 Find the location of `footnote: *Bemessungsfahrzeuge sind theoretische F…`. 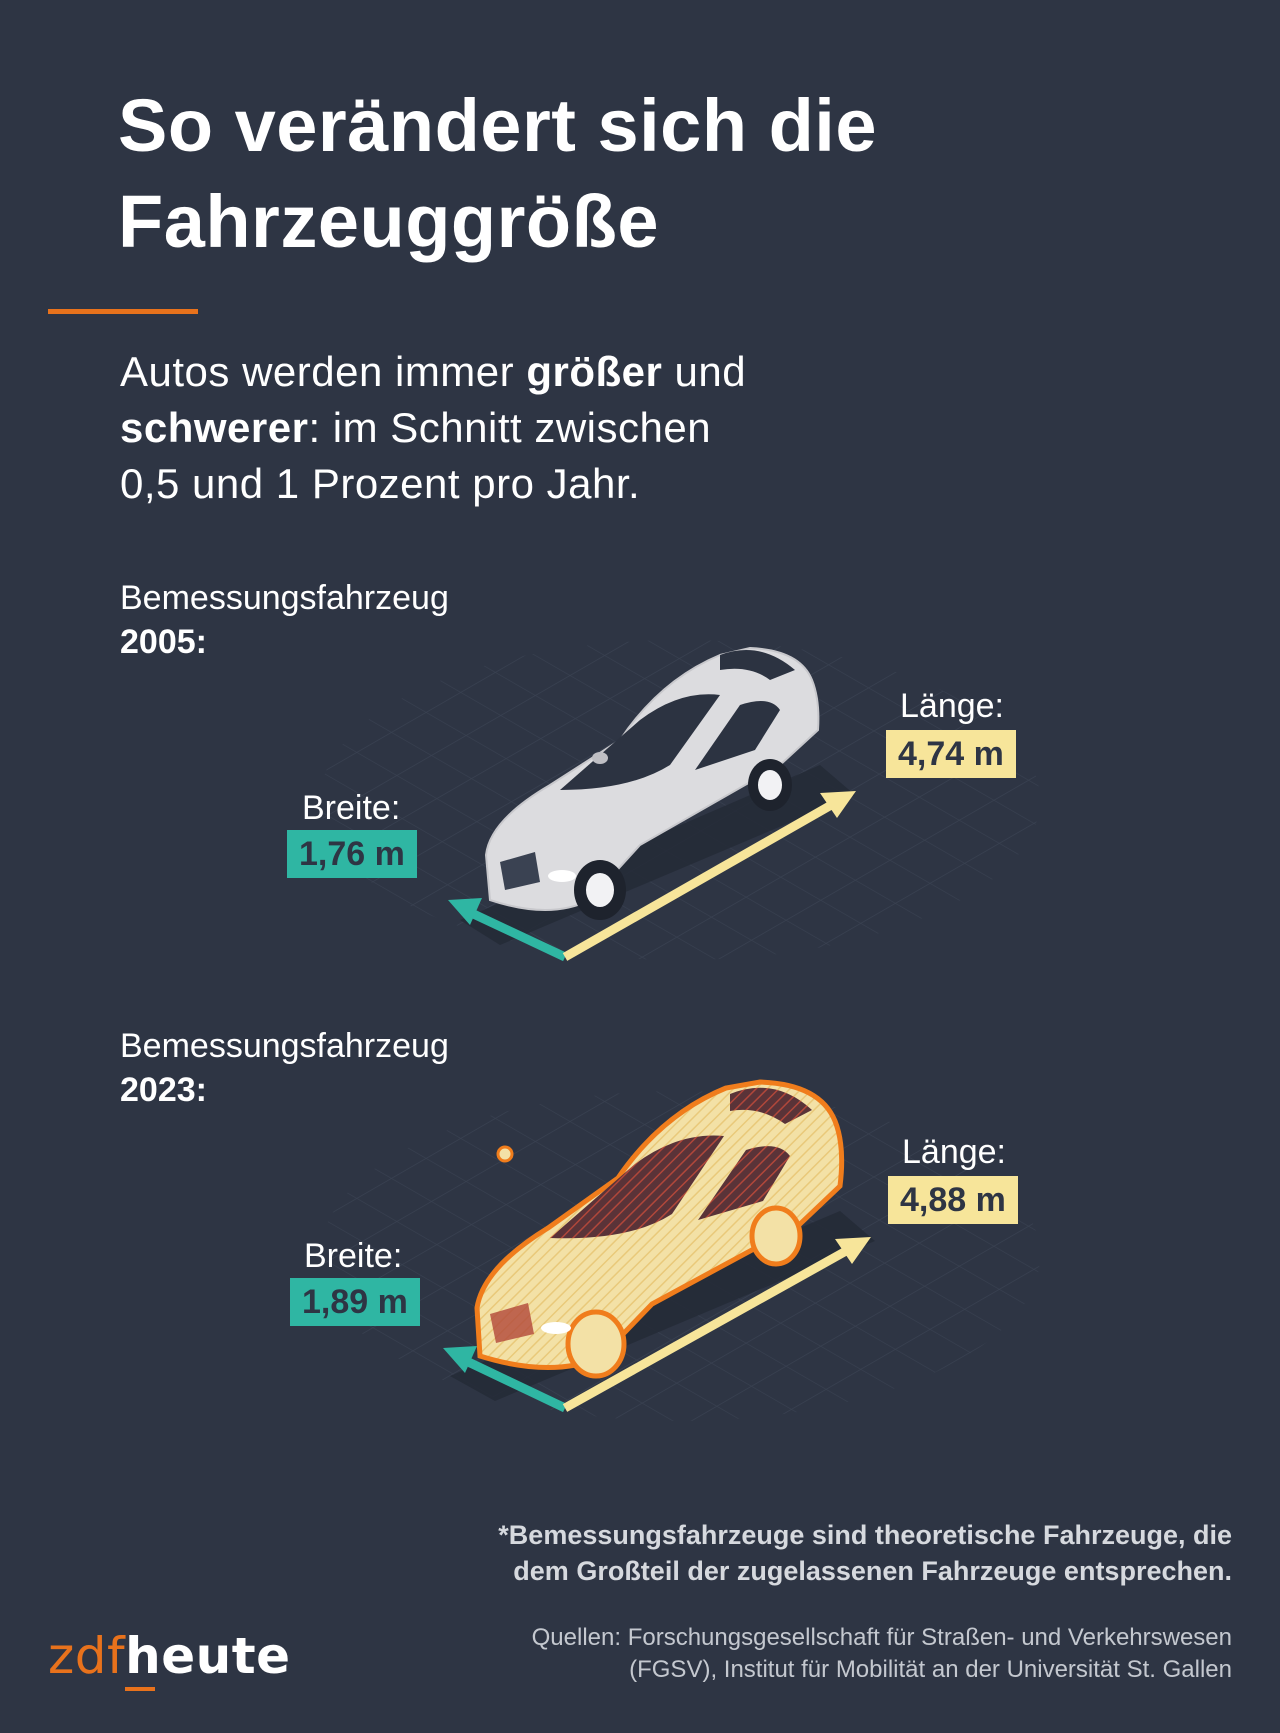

footnote: *Bemessungsfahrzeuge sind theoretische F… is located at coordinates (782, 1553).